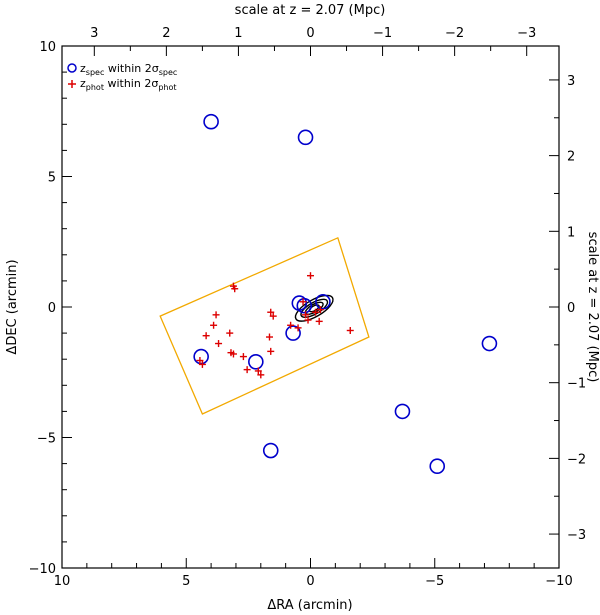 The height and width of the screenshot is (615, 600). Describe the element at coordinates (186, 581) in the screenshot. I see `x-tick-label: 5` at that location.